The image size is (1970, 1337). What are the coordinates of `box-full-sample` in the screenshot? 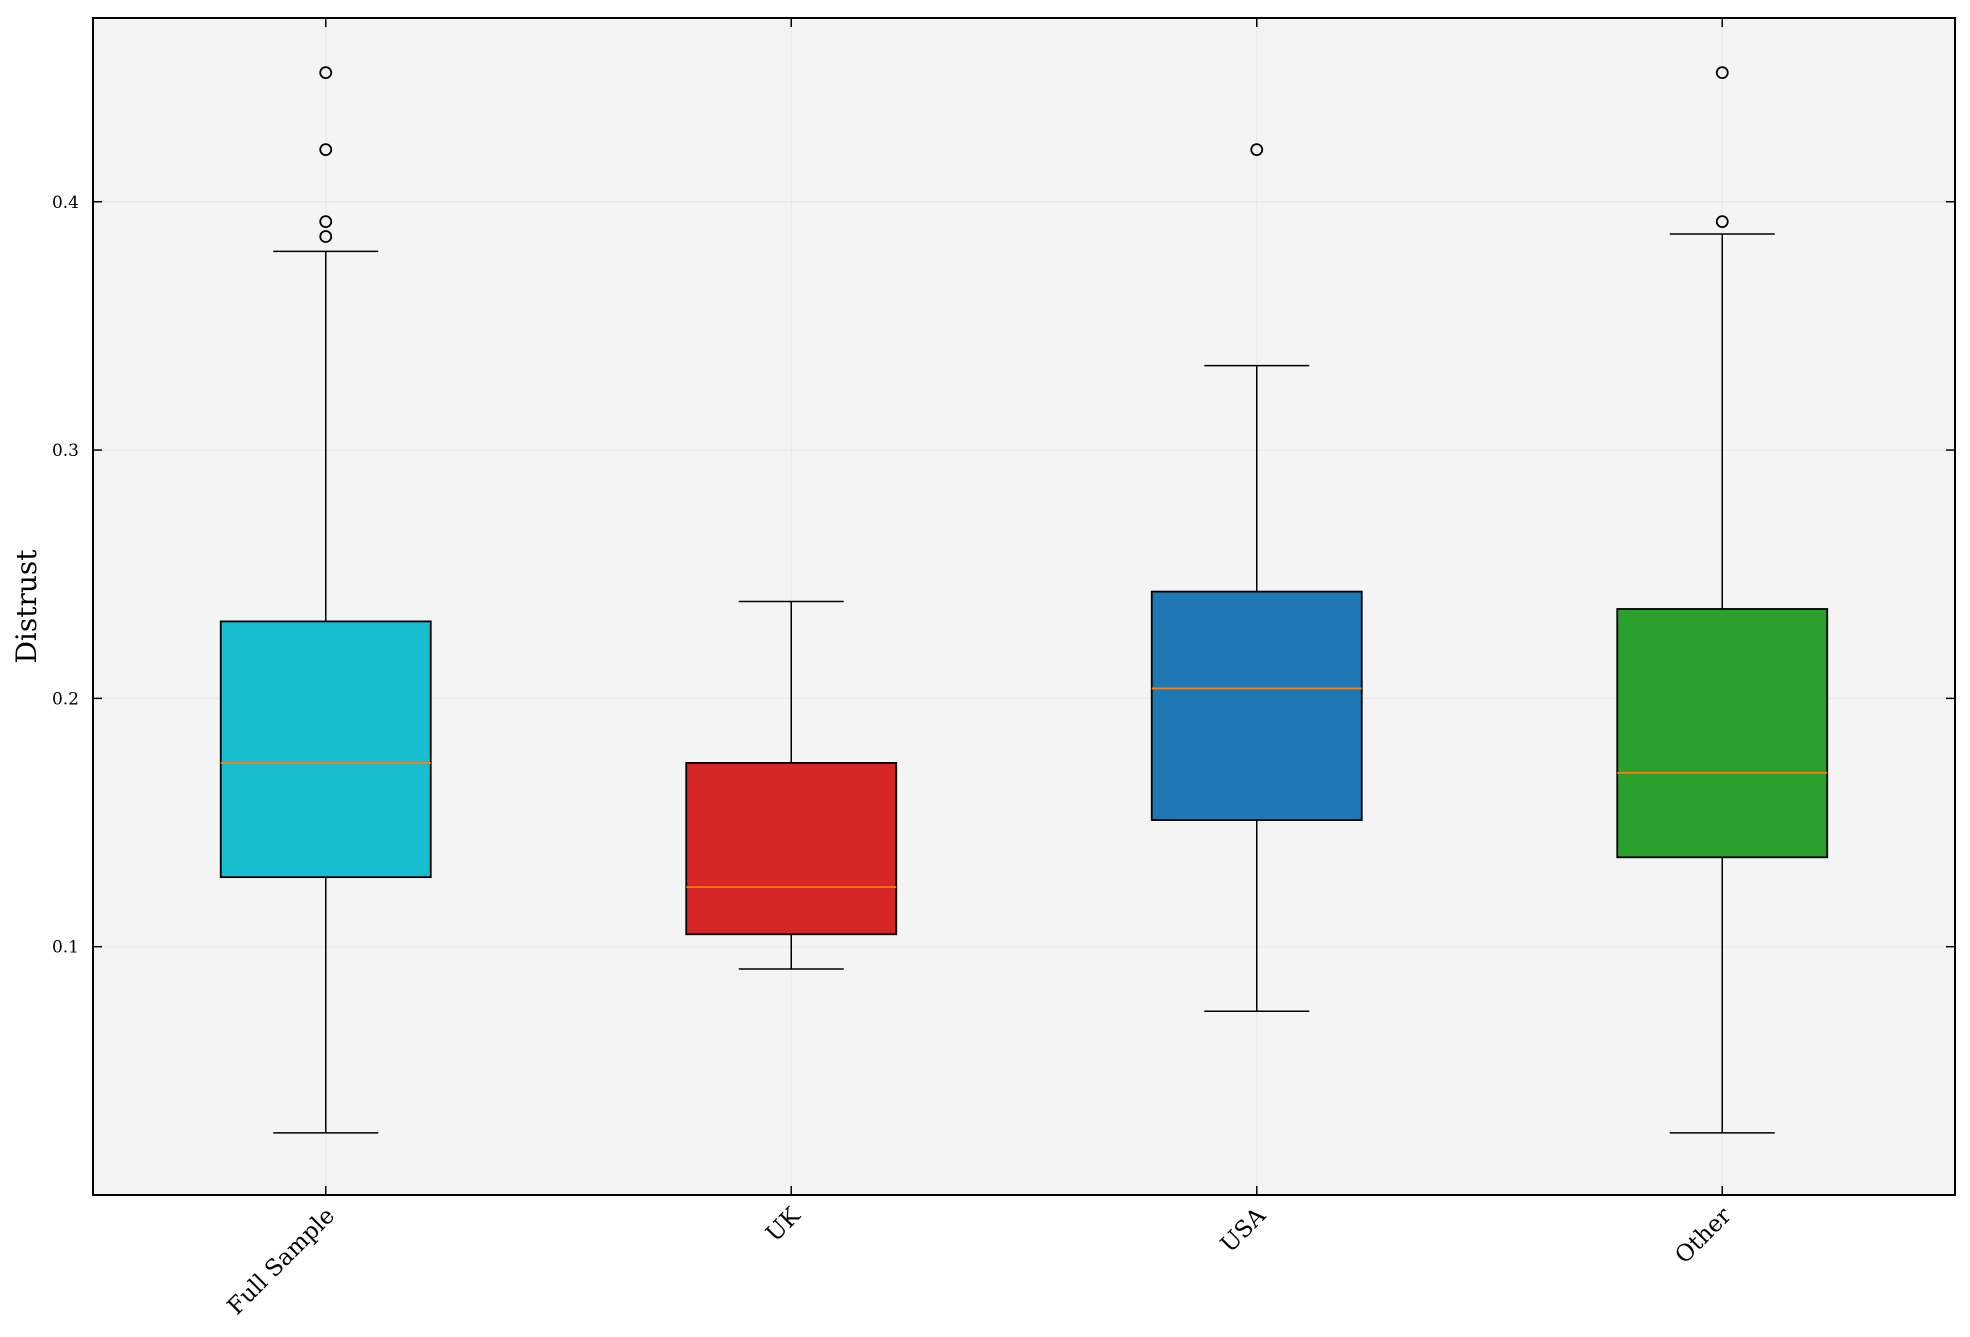 It's located at (325, 600).